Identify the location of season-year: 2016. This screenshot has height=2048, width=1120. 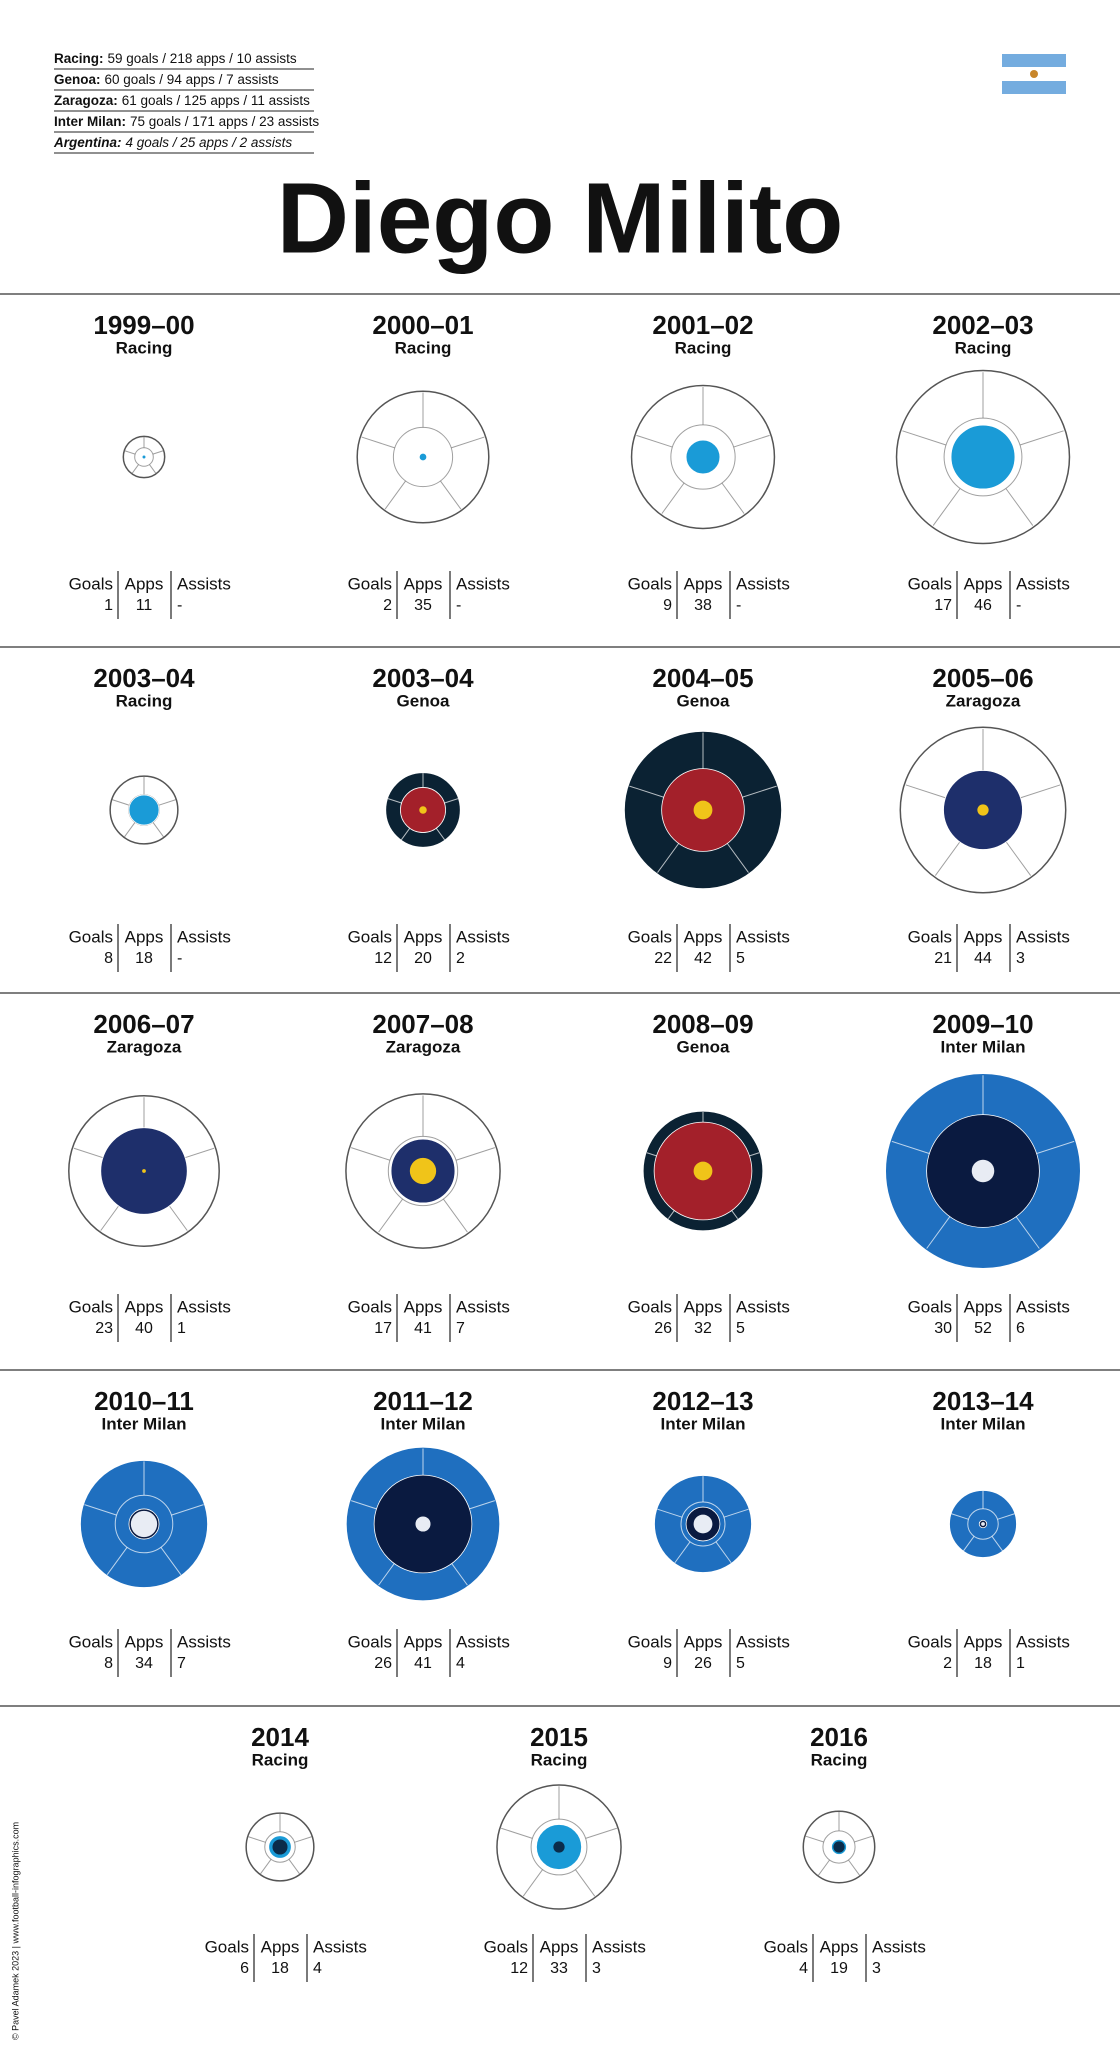
(839, 1737).